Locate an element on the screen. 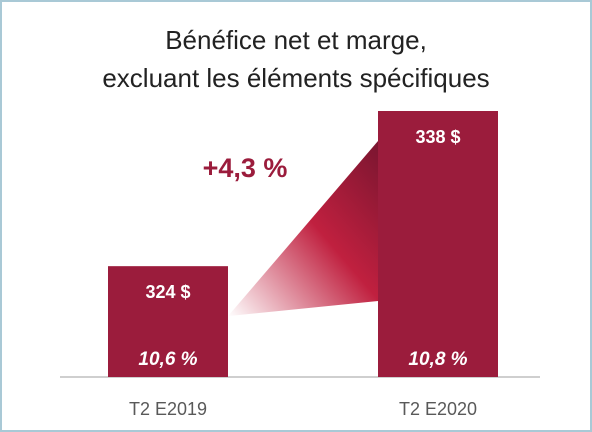  value-label: 338 $ is located at coordinates (437, 137).